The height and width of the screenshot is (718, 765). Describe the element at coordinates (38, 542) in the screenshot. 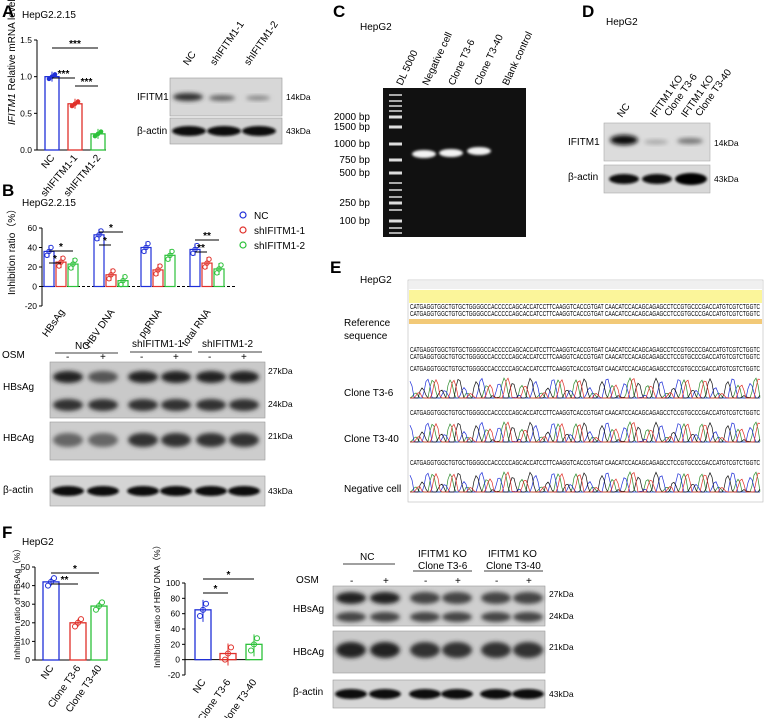

I see `panel-f-title: HepG2` at that location.